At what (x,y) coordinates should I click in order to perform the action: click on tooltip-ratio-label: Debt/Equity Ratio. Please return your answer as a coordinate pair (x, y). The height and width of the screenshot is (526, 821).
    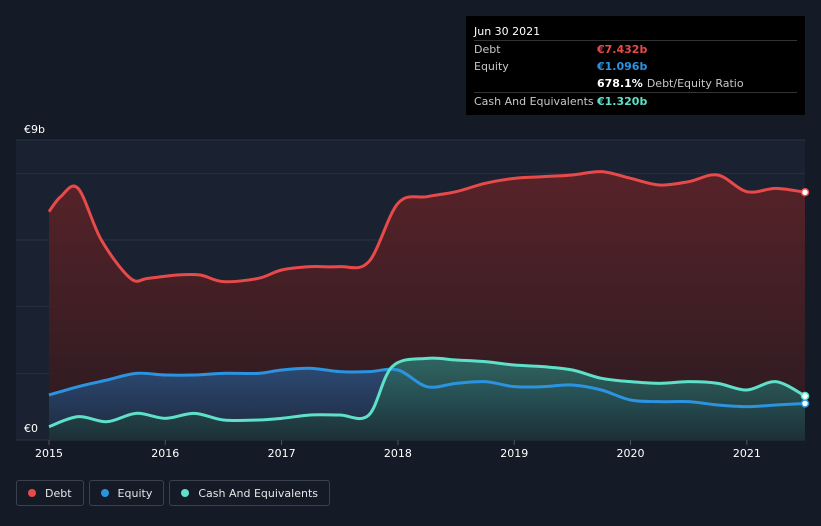
    Looking at the image, I should click on (695, 83).